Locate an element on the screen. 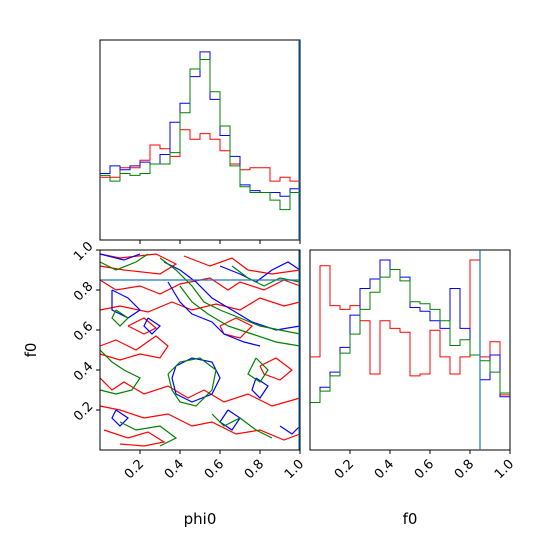 The width and height of the screenshot is (550, 550). hist-phi0-panel is located at coordinates (200, 141).